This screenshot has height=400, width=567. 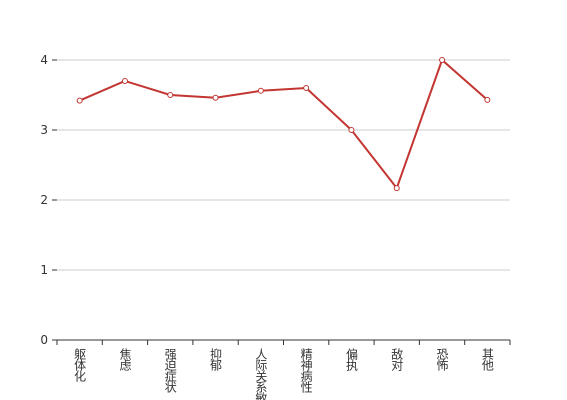 What do you see at coordinates (216, 359) in the screenshot?
I see `x-tick-label: 抑郁` at bounding box center [216, 359].